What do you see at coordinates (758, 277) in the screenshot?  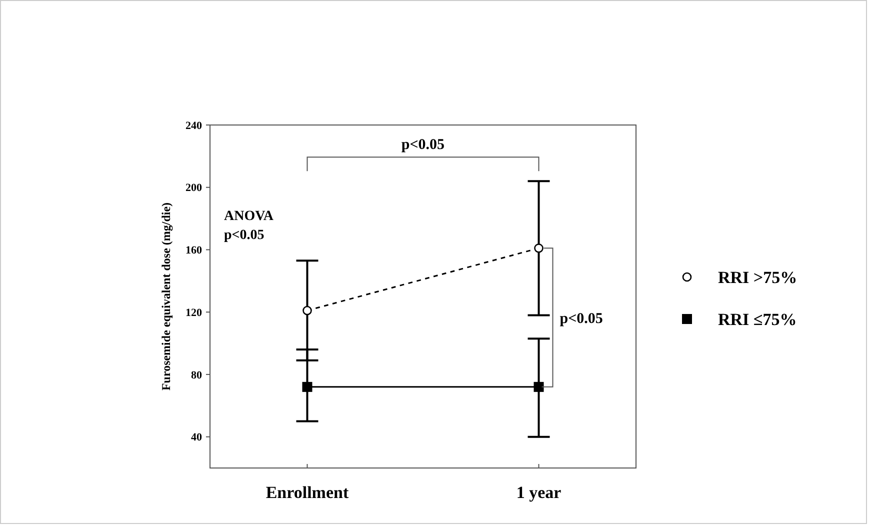 I see `legend-label: RRI >75%` at bounding box center [758, 277].